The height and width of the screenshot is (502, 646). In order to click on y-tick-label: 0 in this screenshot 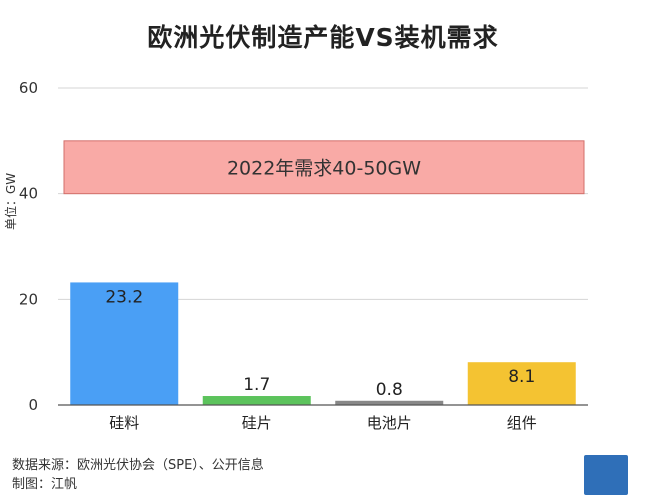, I will do `click(33, 405)`.